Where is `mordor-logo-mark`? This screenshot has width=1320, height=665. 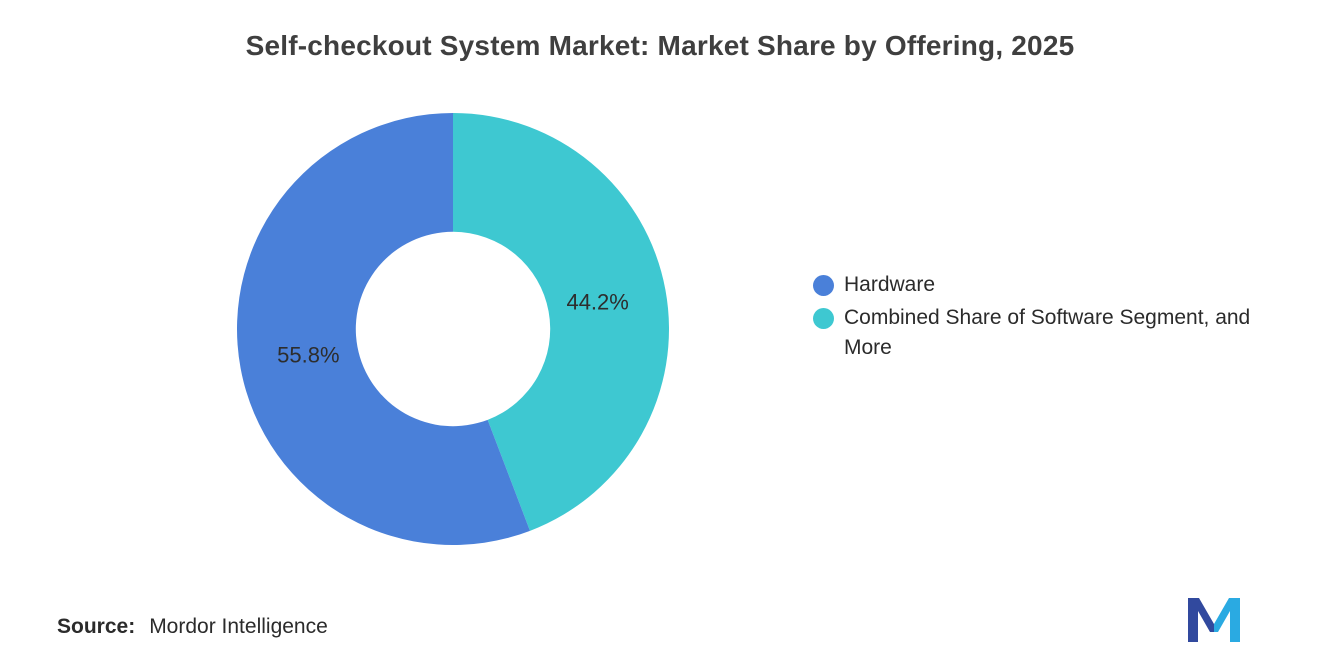
mordor-logo-mark is located at coordinates (1214, 620).